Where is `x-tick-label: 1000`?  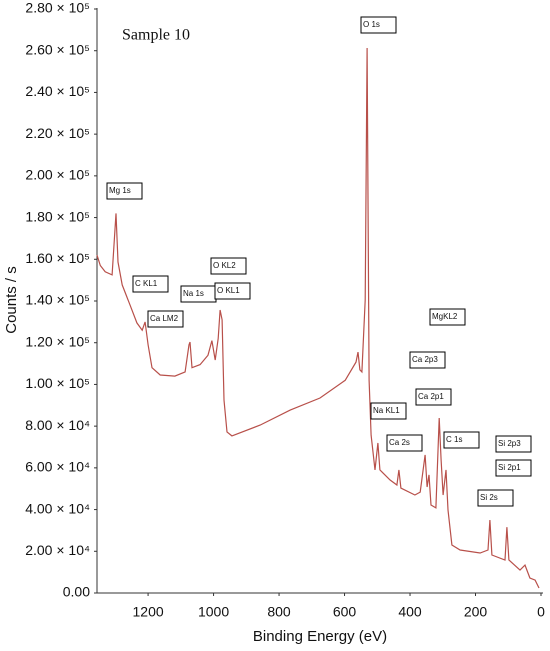
x-tick-label: 1000 is located at coordinates (213, 612).